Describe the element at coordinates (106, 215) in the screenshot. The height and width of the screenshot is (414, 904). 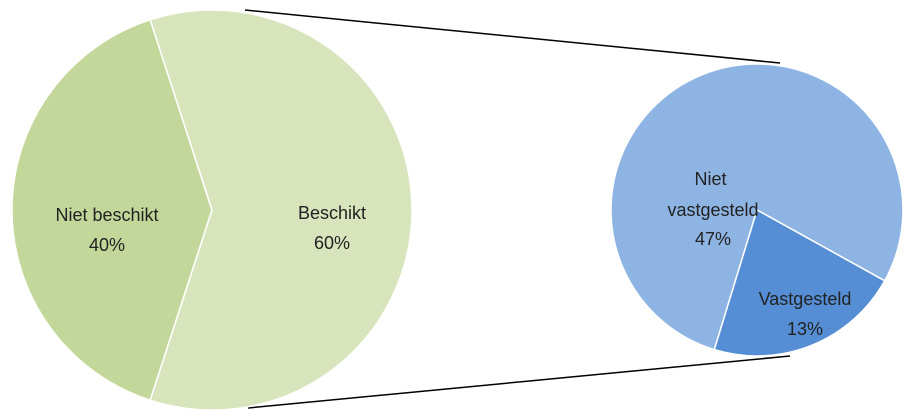
I see `slice-label: Niet beschikt` at that location.